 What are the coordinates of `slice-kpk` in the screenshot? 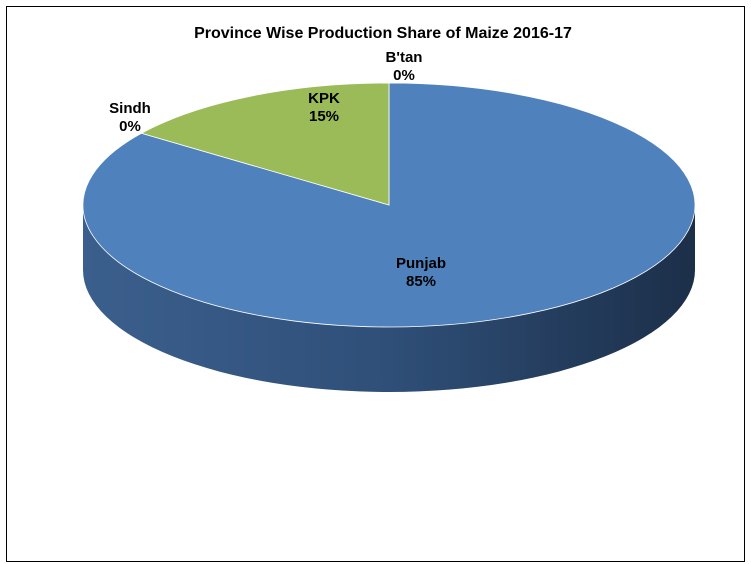 It's located at (265, 144).